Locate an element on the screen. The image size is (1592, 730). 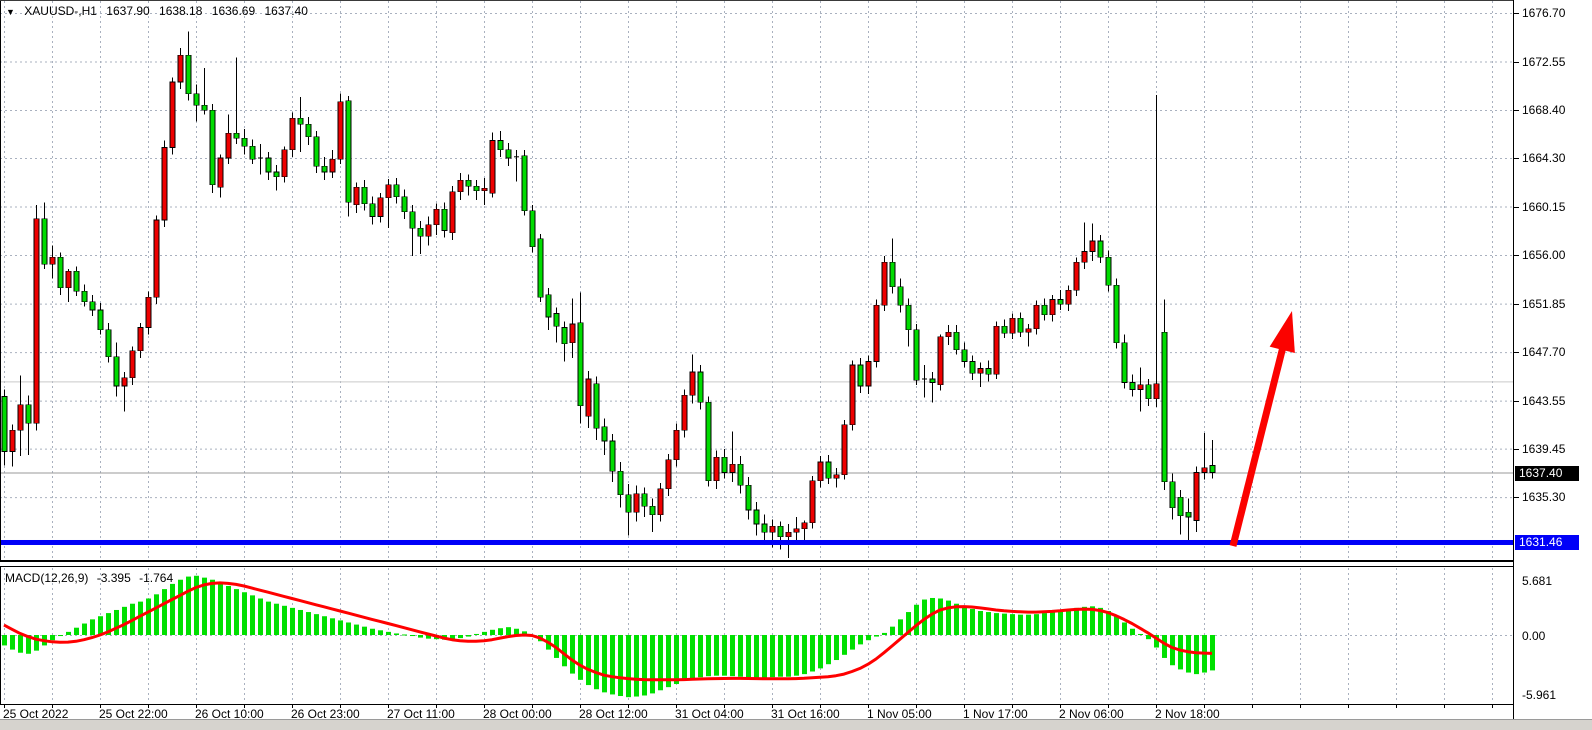
time-axis-label: 28 Oct 12:00 is located at coordinates (613, 714).